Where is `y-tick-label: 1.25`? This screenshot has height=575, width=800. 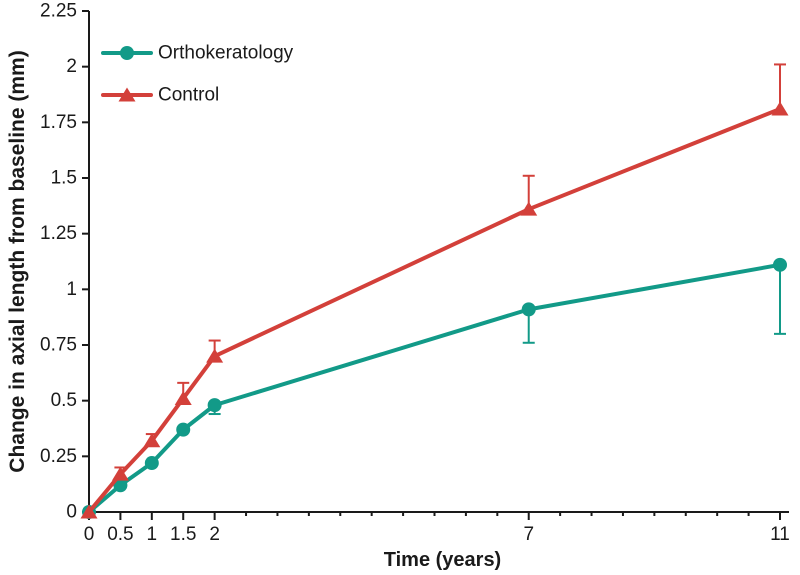
y-tick-label: 1.25 is located at coordinates (58, 233).